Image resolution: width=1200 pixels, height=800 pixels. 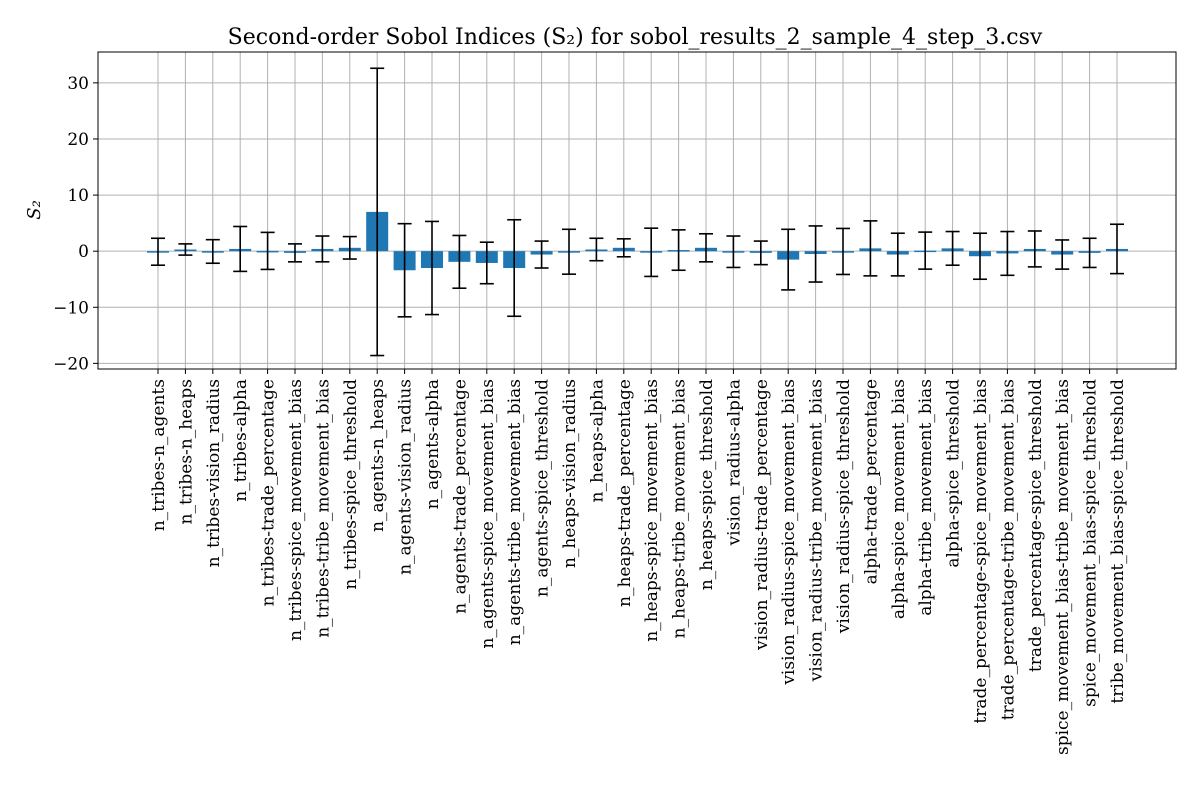 What do you see at coordinates (870, 248) in the screenshot?
I see `error-bar-alpha-trade_percentage` at bounding box center [870, 248].